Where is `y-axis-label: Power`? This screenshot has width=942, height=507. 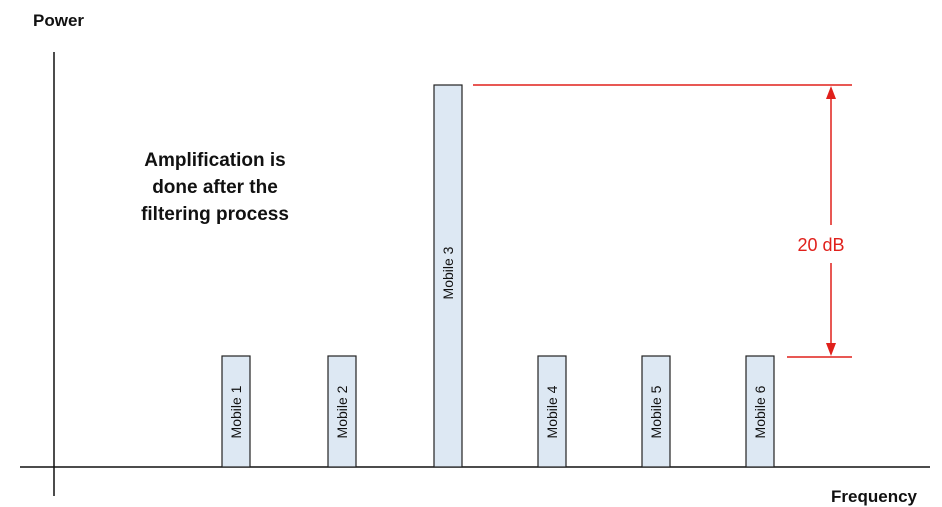 y-axis-label: Power is located at coordinates (58, 20).